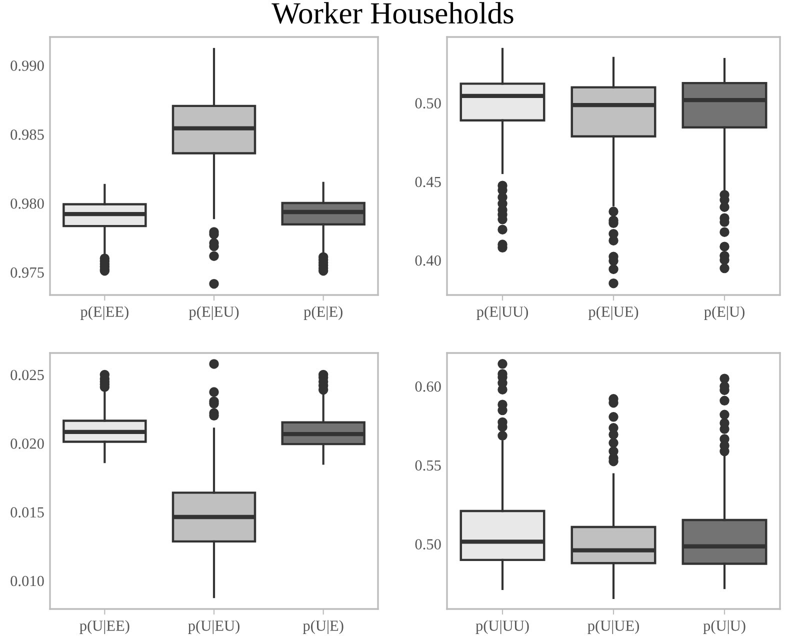 The height and width of the screenshot is (636, 786). Describe the element at coordinates (502, 313) in the screenshot. I see `x-tick-label: p(E|UU)` at that location.